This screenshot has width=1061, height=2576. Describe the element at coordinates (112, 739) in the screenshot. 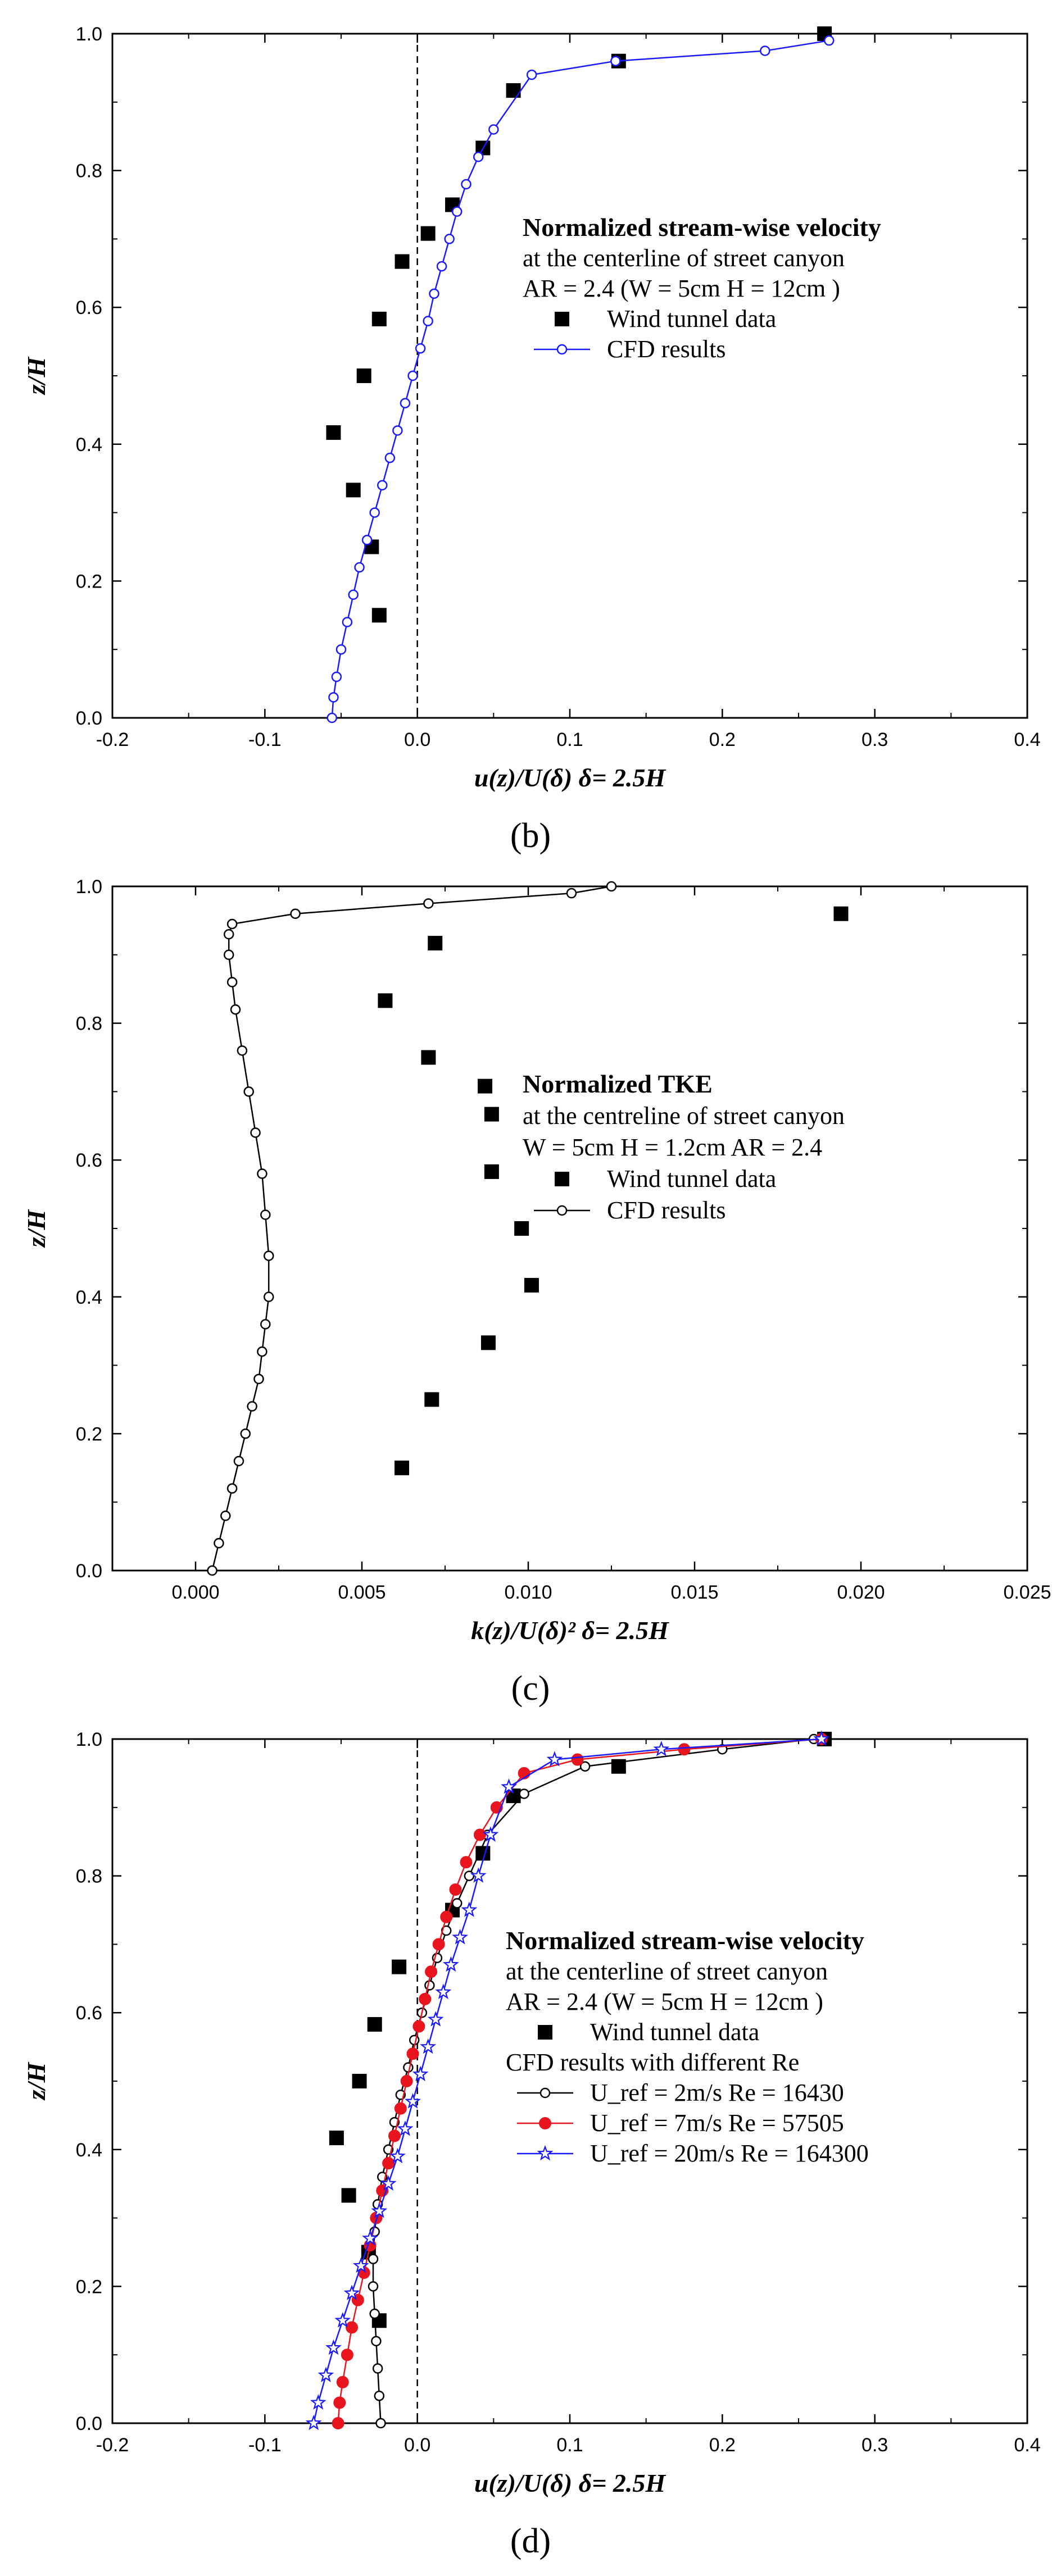

I see `x-tick-label: -0.2` at that location.